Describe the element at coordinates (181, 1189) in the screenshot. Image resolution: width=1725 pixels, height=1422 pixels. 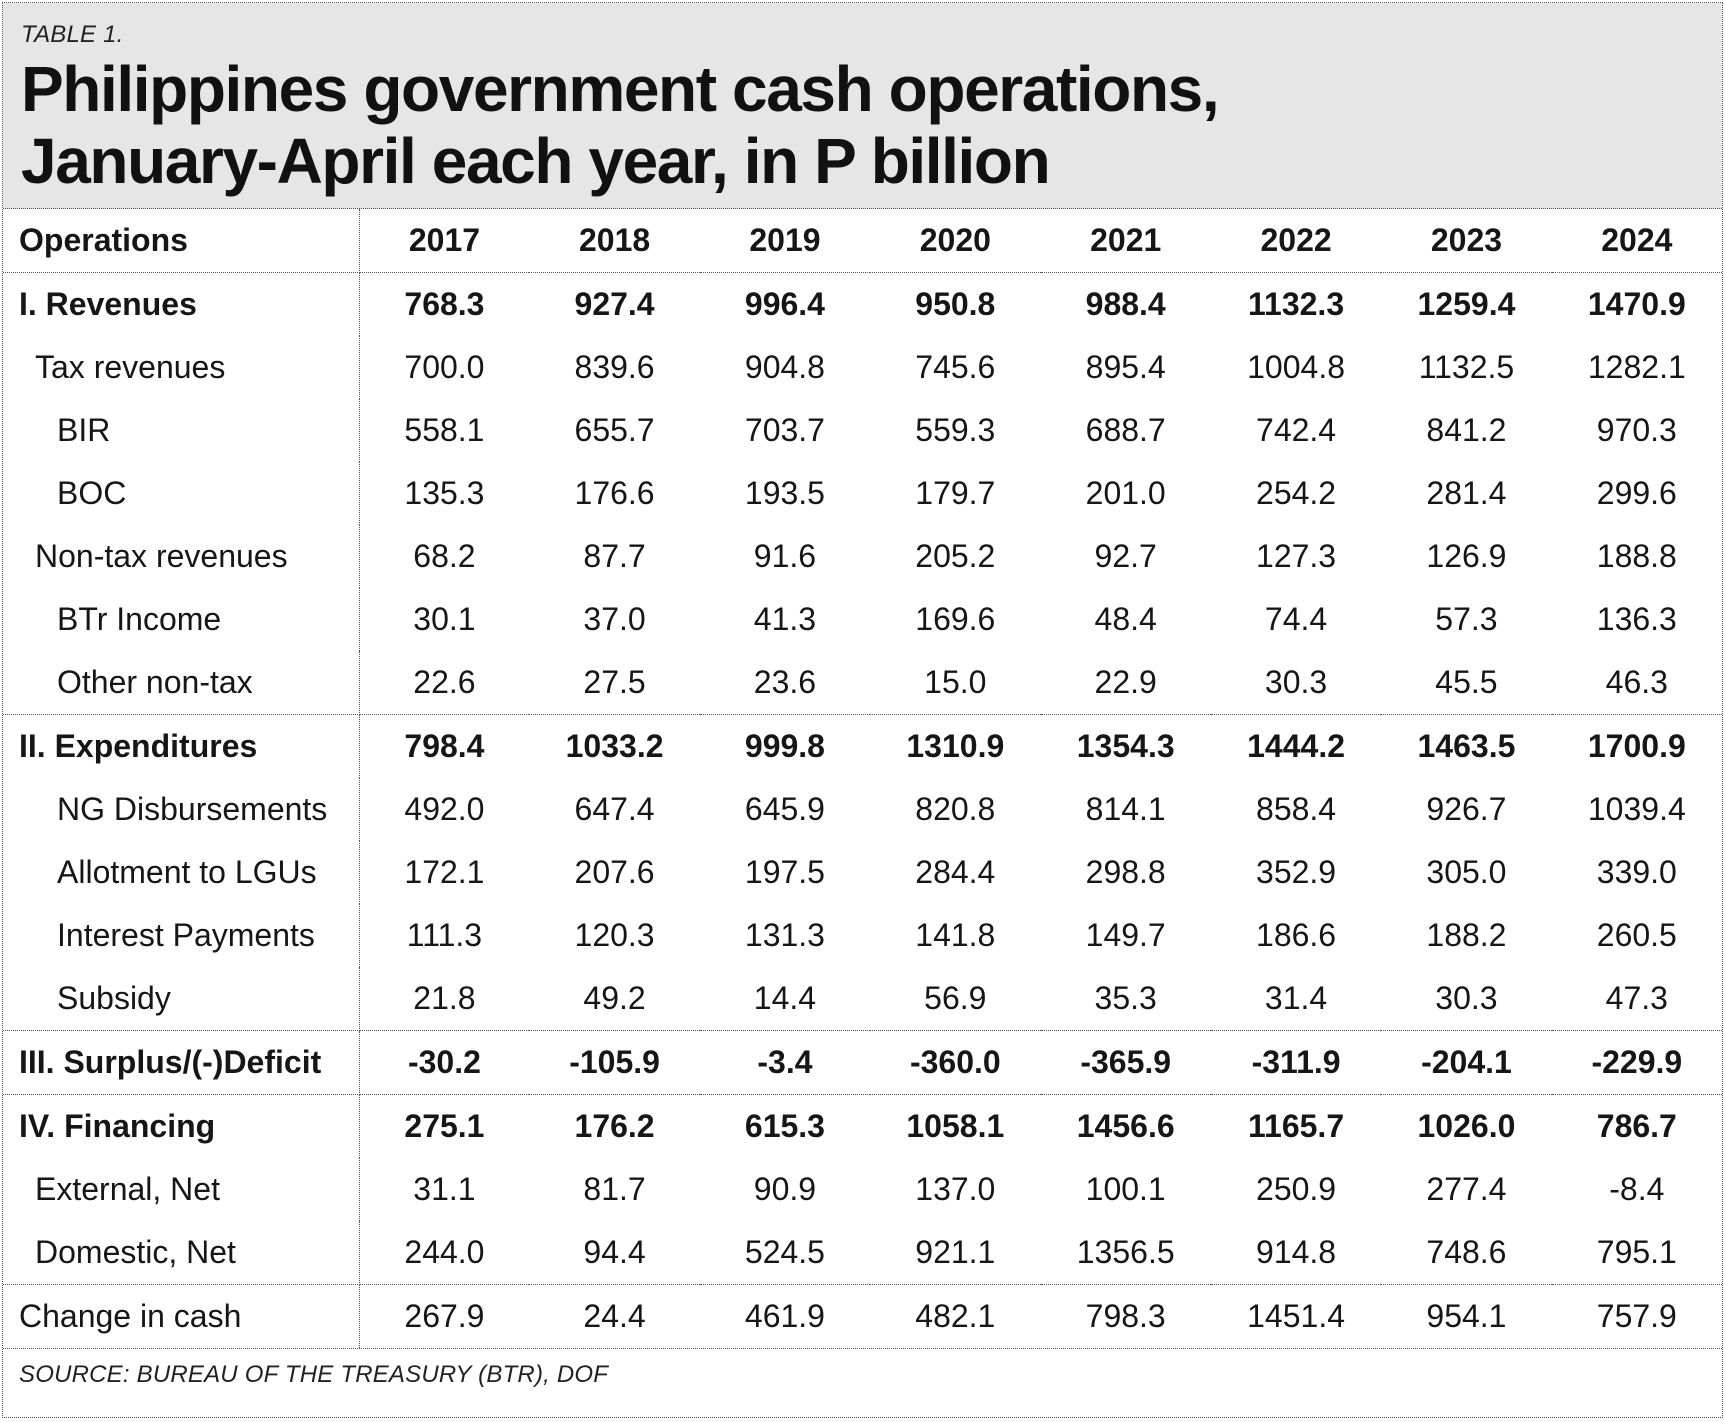
I see `row-label: External, Net` at that location.